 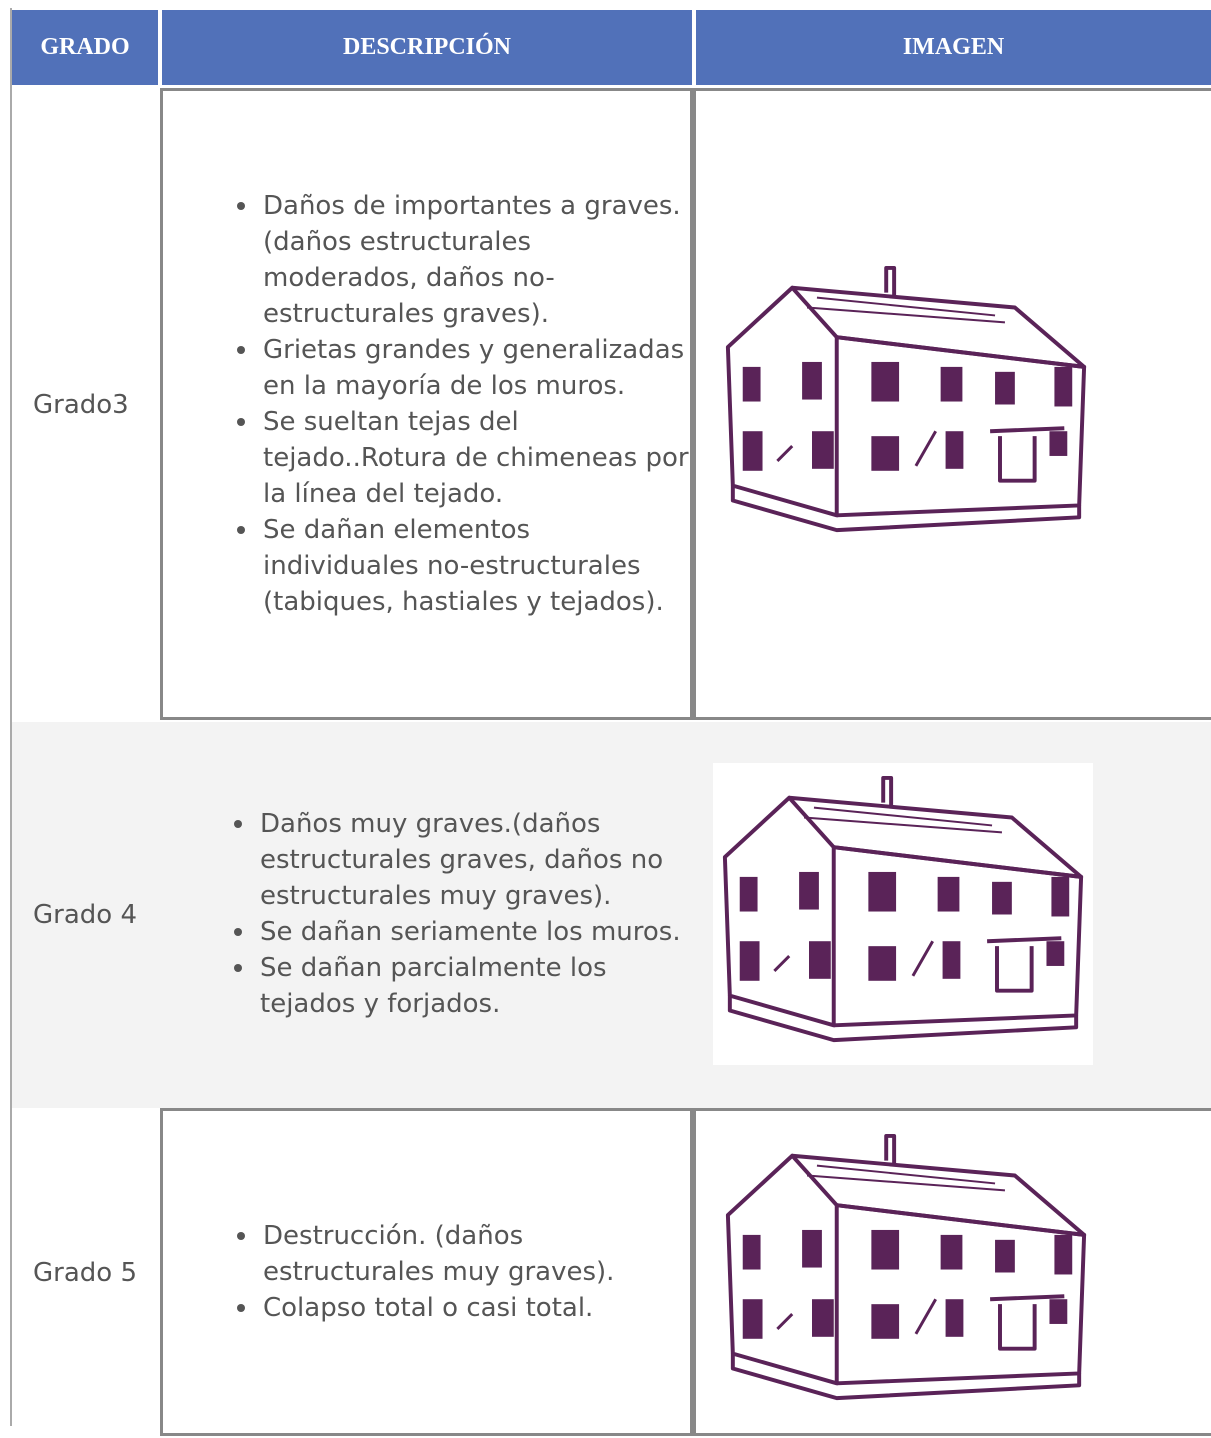 I want to click on grade-label: Grado 4, so click(x=85, y=915).